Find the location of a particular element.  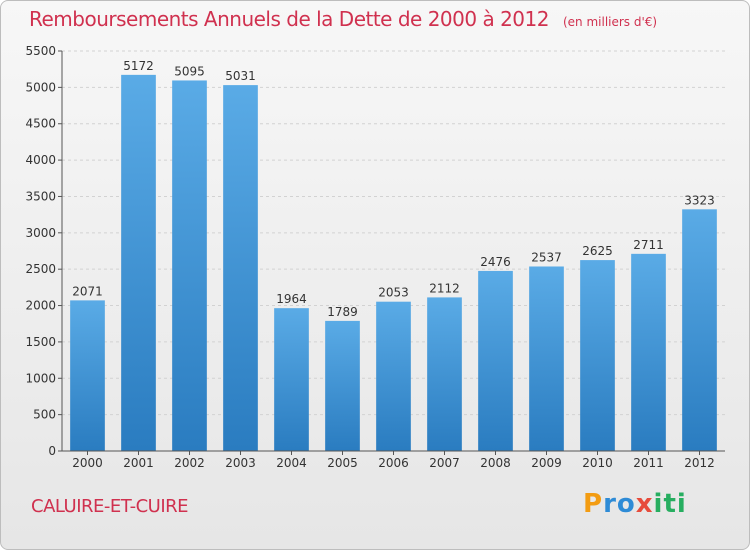

y-tick-label: 3500 is located at coordinates (40, 196).